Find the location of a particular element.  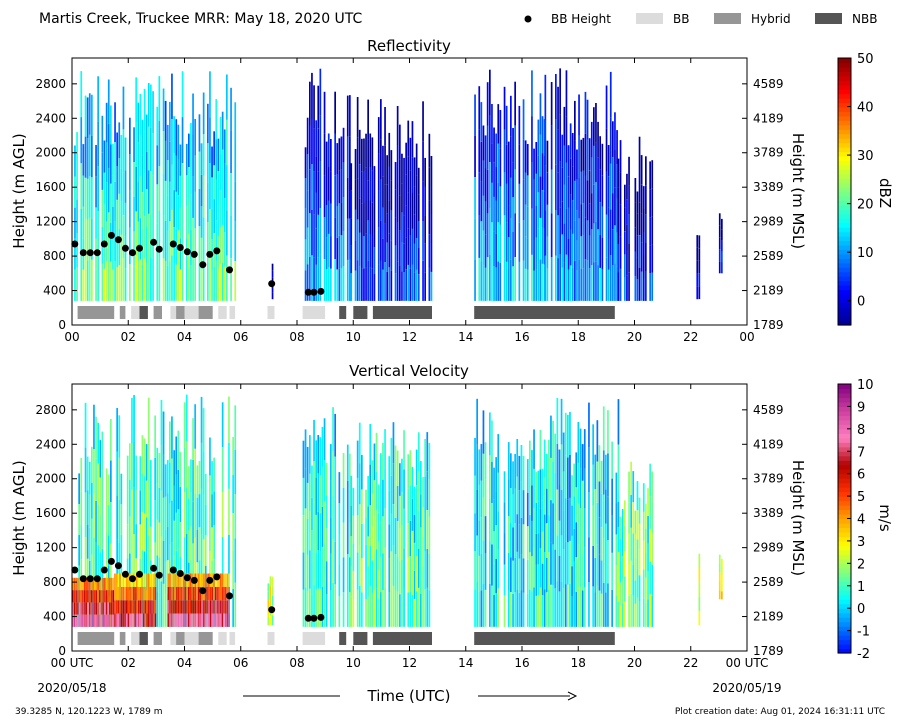

reflectivity-y2label: Height (m MSL) is located at coordinates (798, 191).